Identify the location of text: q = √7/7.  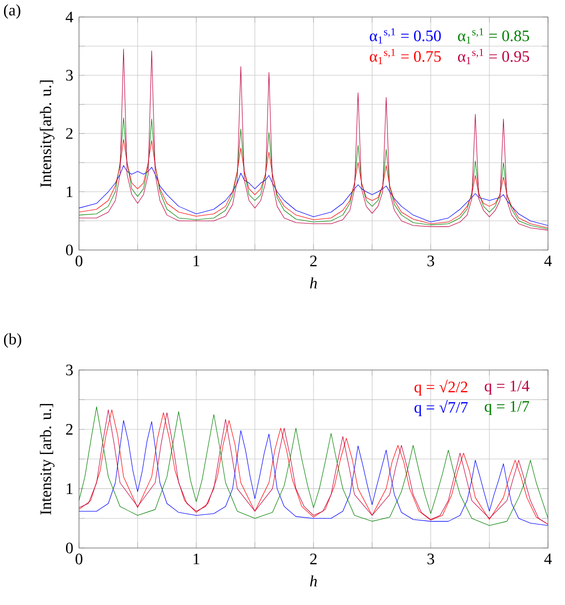
(441, 408).